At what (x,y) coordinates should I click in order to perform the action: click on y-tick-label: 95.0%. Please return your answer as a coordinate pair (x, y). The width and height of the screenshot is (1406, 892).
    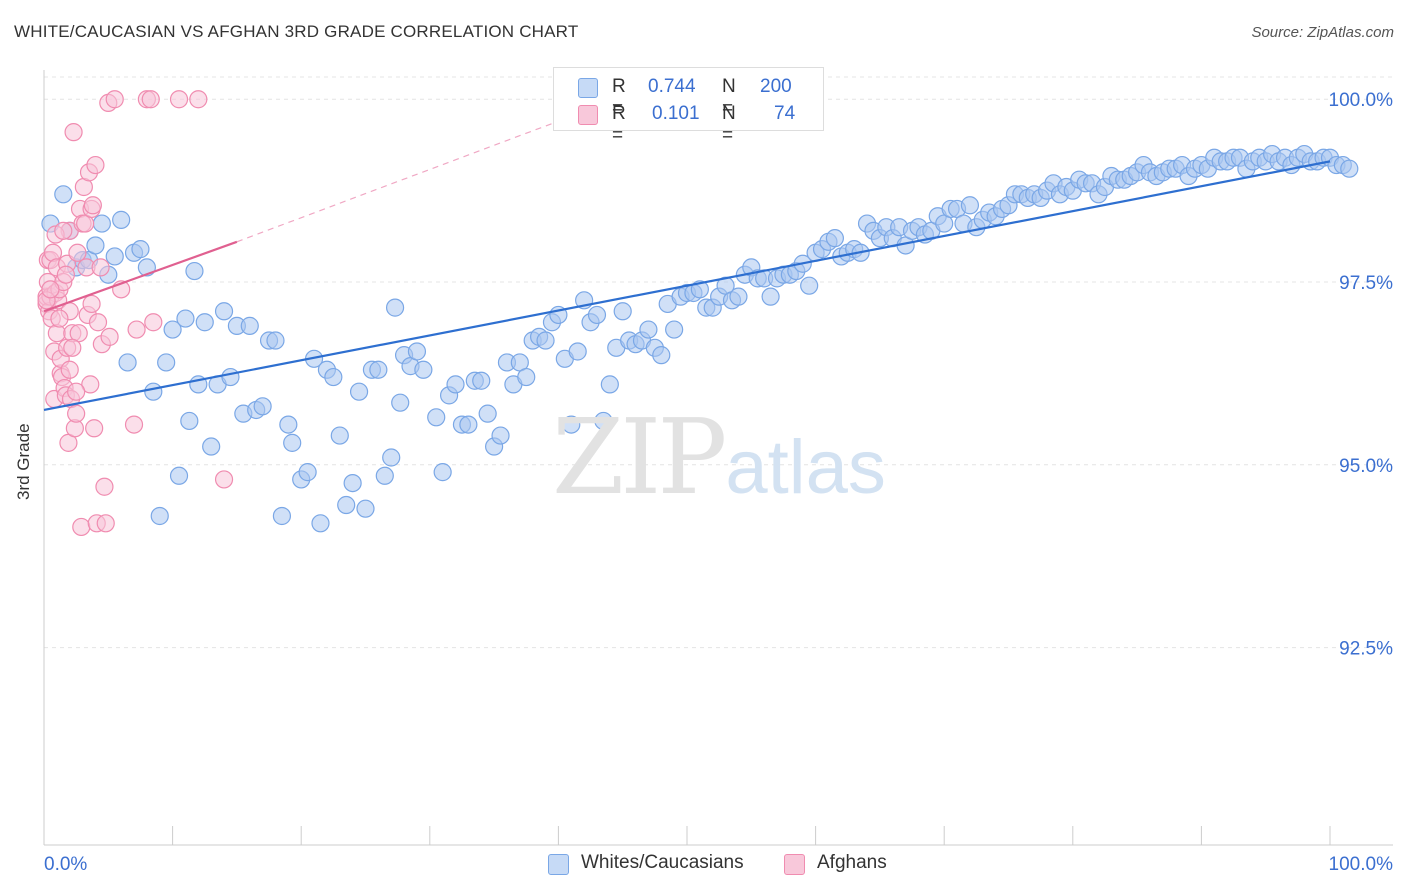
    Looking at the image, I should click on (1366, 466).